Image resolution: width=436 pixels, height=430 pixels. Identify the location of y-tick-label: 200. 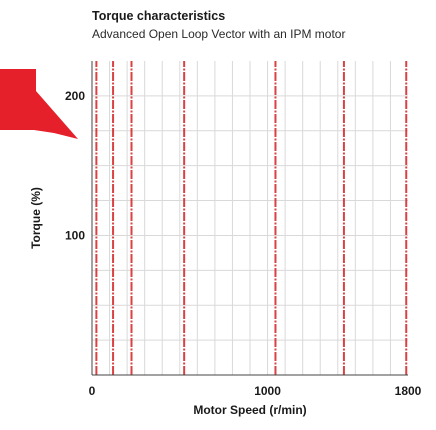
(75, 96).